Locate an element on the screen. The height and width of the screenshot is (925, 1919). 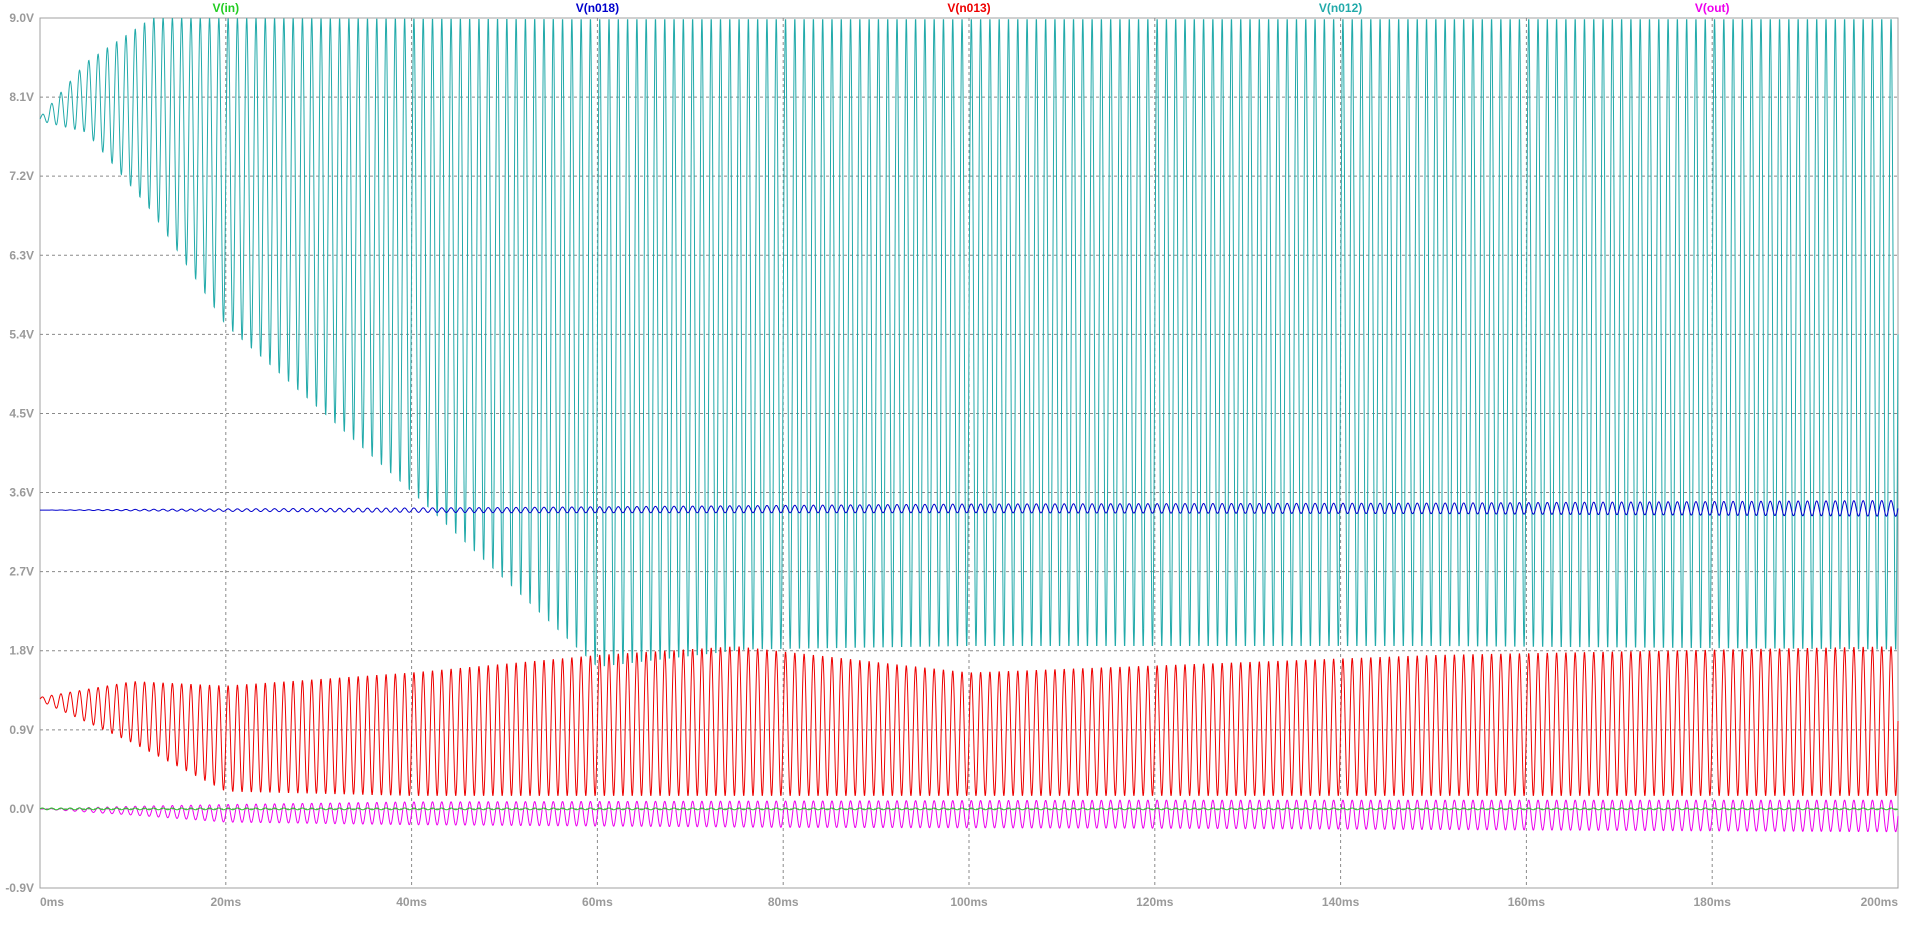
legend-entry: V(n013) is located at coordinates (968, 8).